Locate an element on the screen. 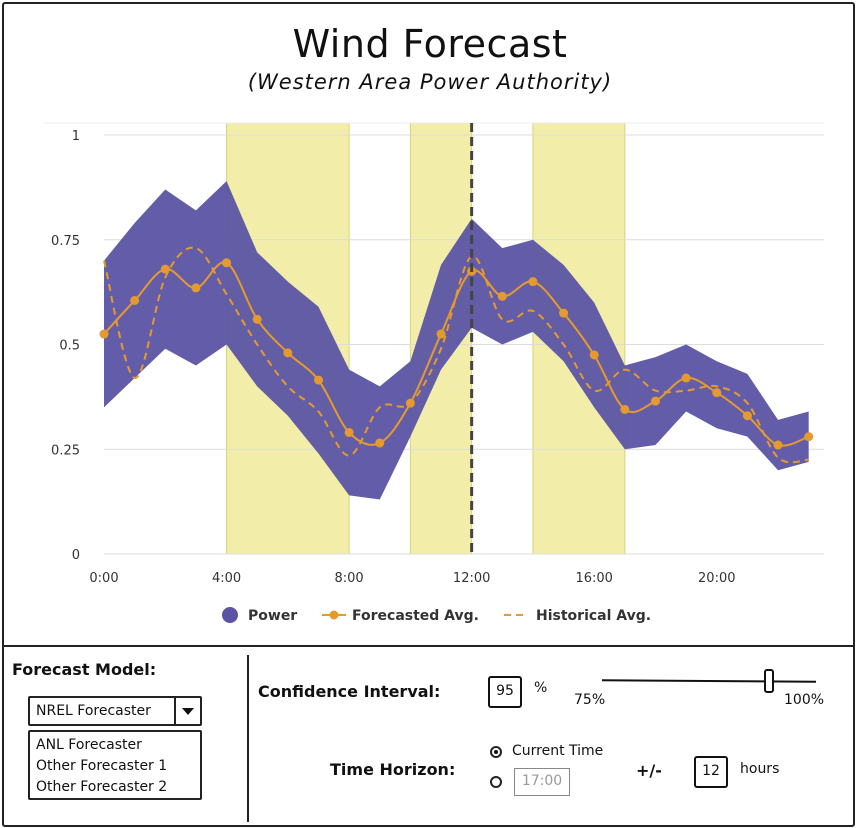 The width and height of the screenshot is (856, 828). model-option: Other Forecaster 2 is located at coordinates (102, 787).